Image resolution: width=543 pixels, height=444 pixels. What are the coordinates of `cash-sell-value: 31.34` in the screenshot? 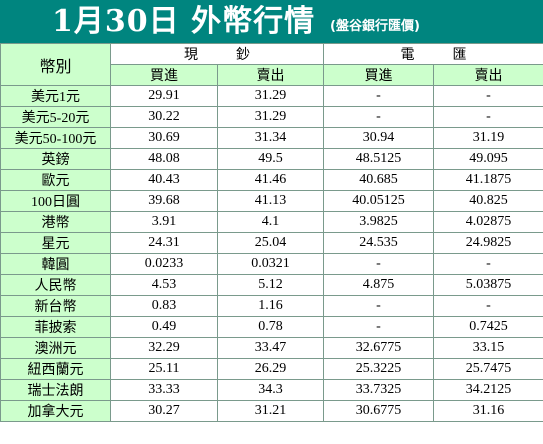 It's located at (270, 138).